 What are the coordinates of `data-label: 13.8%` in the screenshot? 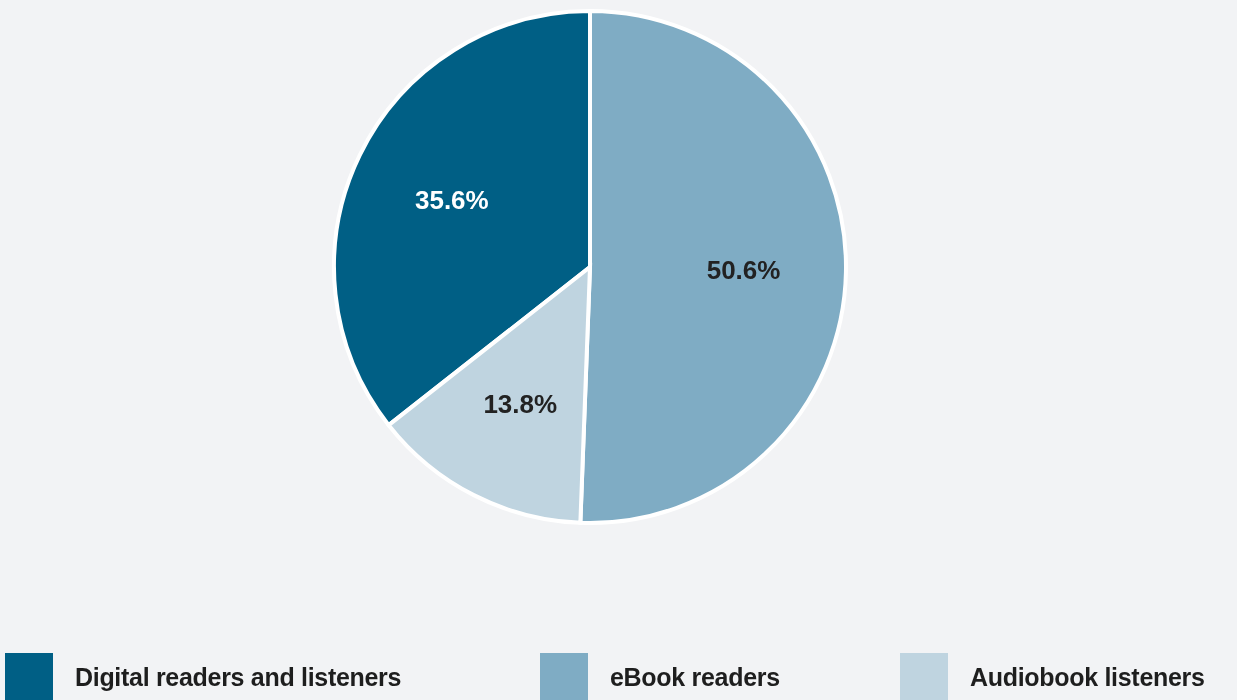 It's located at (520, 403).